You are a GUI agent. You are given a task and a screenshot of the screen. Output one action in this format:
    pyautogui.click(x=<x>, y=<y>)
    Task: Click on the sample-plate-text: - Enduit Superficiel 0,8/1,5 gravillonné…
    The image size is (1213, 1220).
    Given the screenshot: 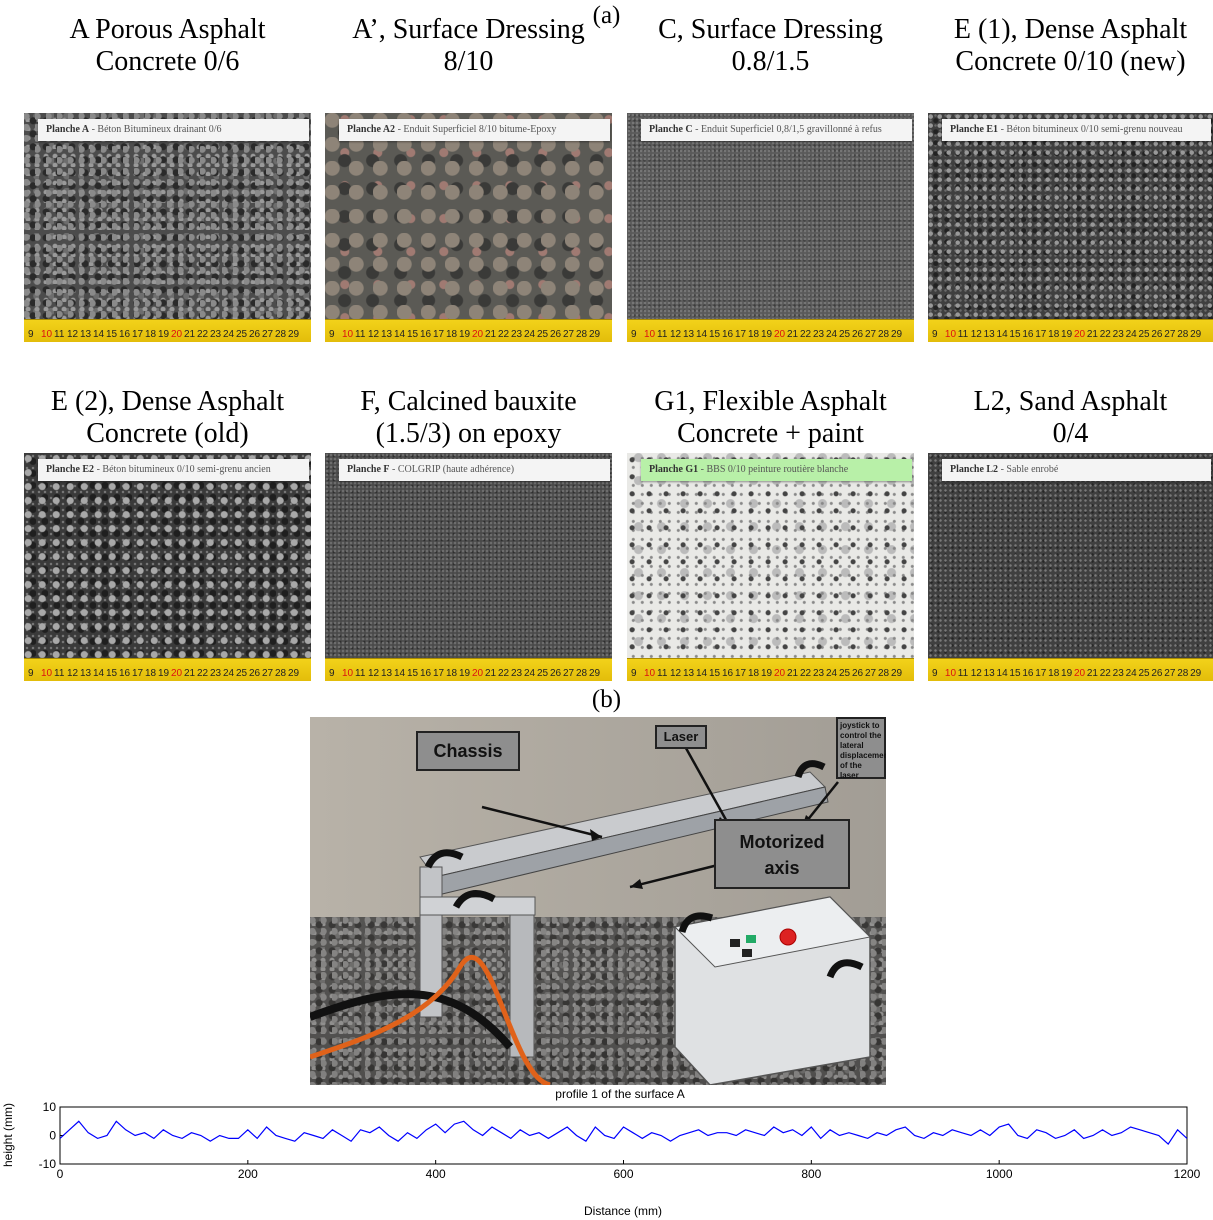 What is the action you would take?
    pyautogui.click(x=787, y=129)
    